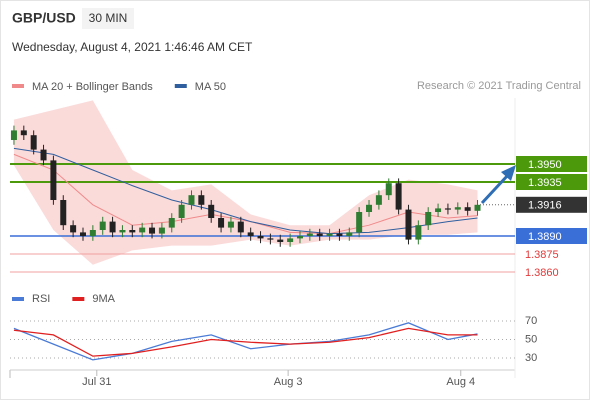 This screenshot has height=400, width=590. Describe the element at coordinates (132, 47) in the screenshot. I see `subtitle: Wednesday, August 4, 2021 1:46:46 AM CET` at that location.